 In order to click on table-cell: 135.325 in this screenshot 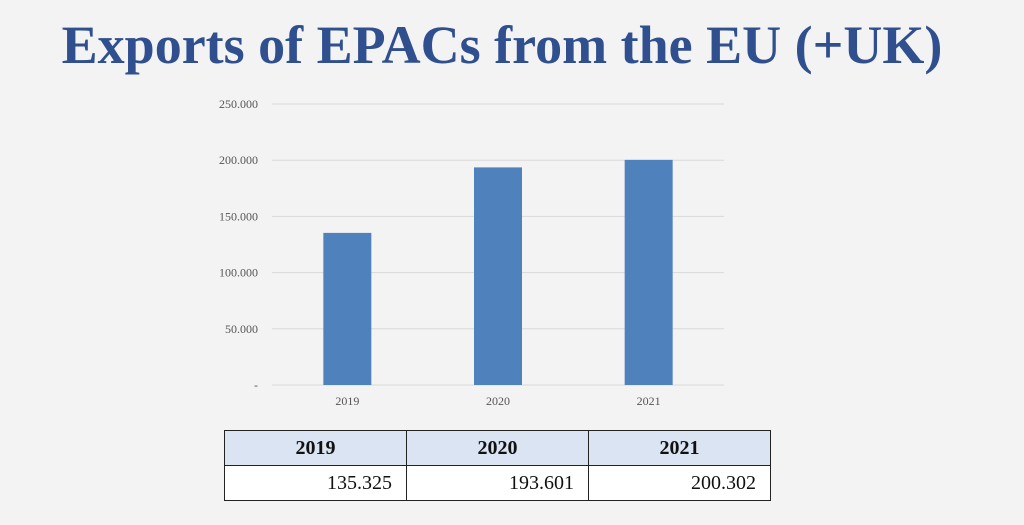, I will do `click(315, 483)`.